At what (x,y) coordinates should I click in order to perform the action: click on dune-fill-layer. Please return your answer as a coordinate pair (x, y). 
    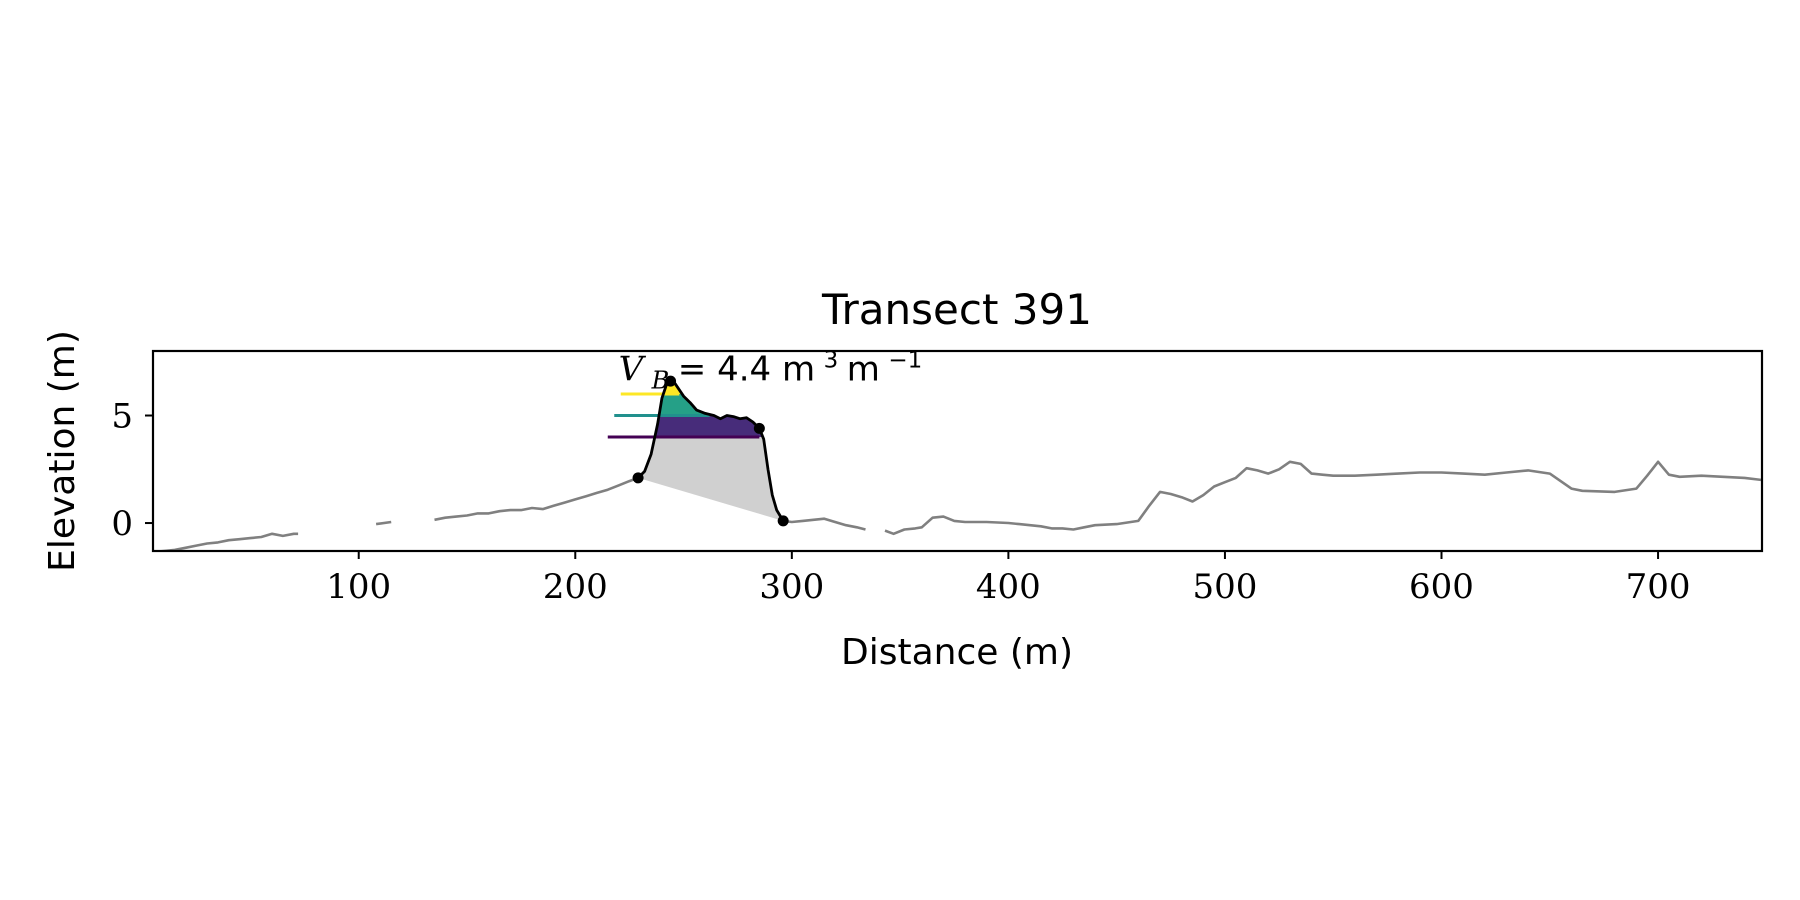
    Looking at the image, I should click on (711, 450).